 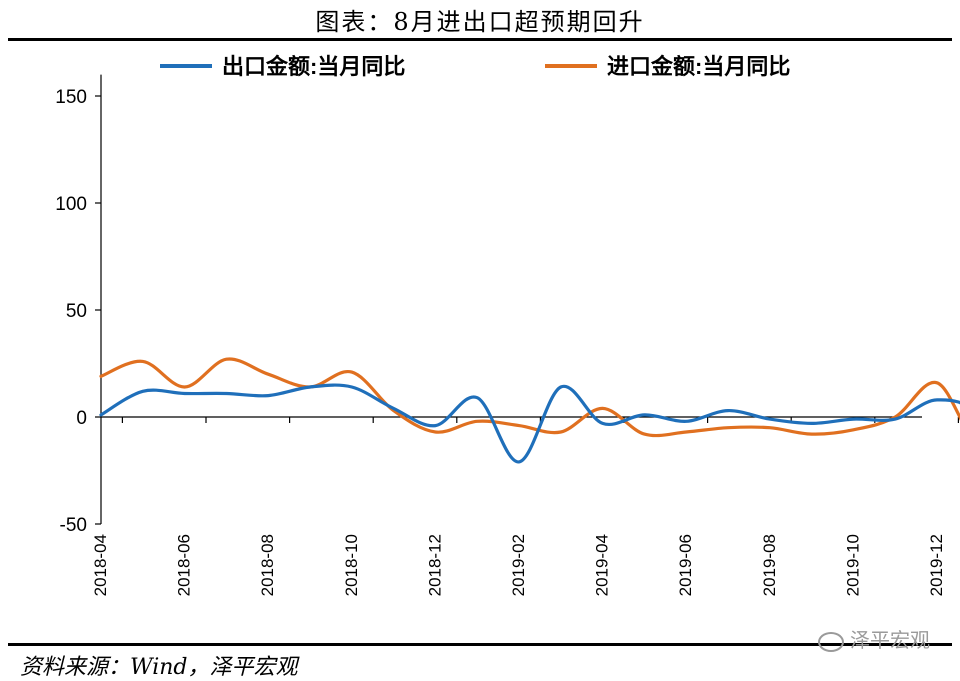 What do you see at coordinates (890, 640) in the screenshot?
I see `watermark-text: 泽平宏观` at bounding box center [890, 640].